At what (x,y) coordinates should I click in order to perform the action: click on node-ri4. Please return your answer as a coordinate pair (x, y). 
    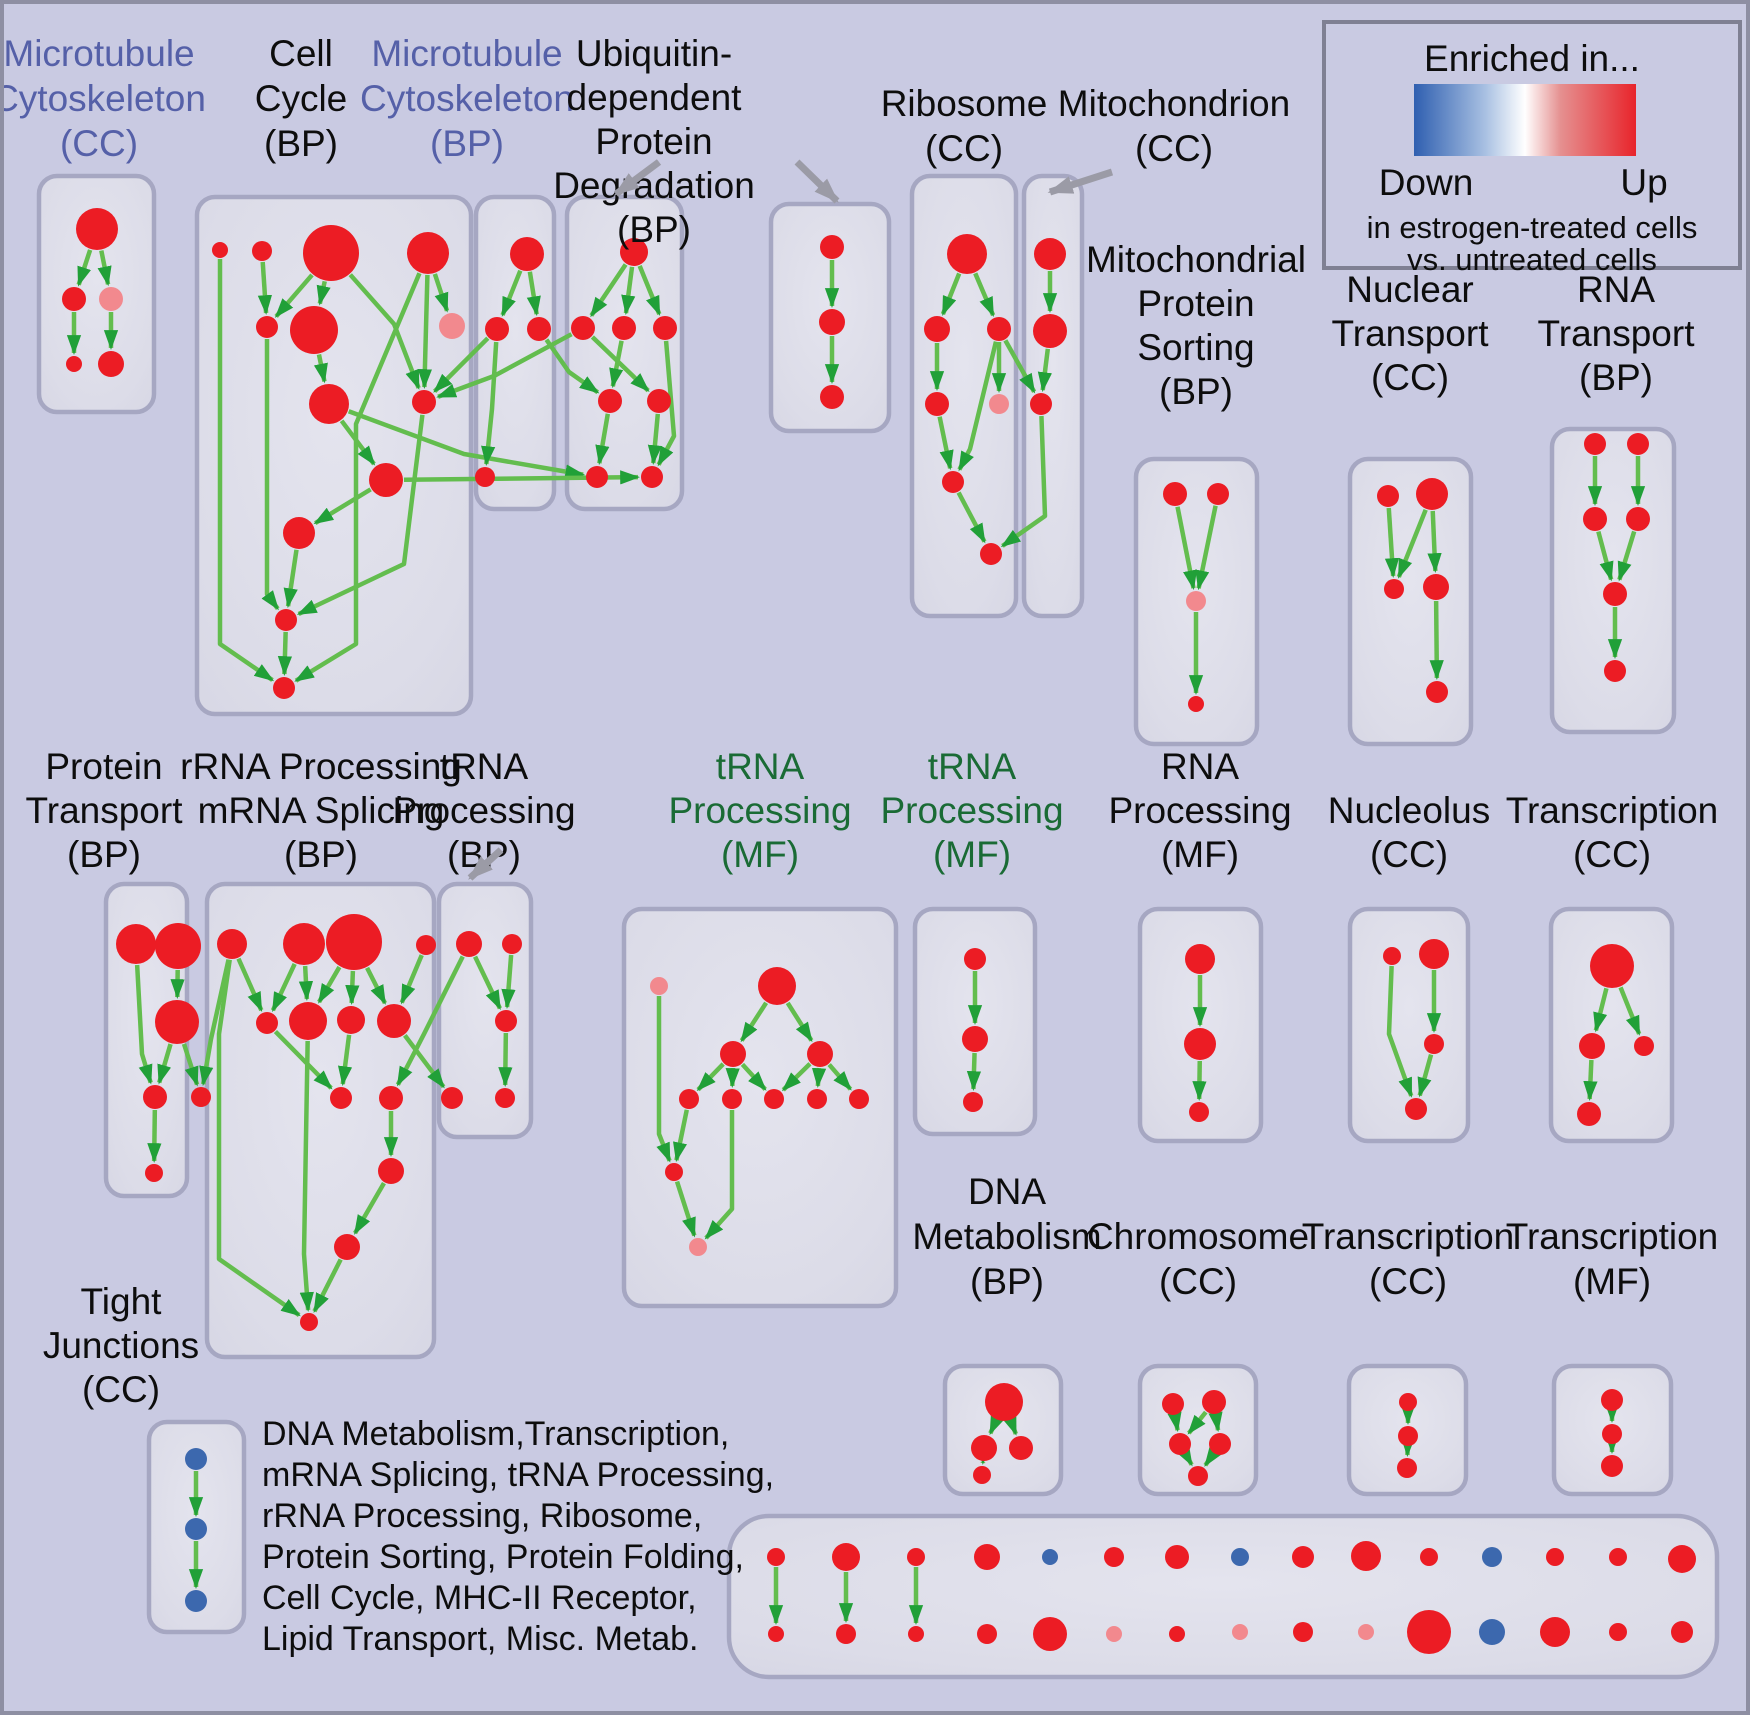
    Looking at the image, I should click on (937, 404).